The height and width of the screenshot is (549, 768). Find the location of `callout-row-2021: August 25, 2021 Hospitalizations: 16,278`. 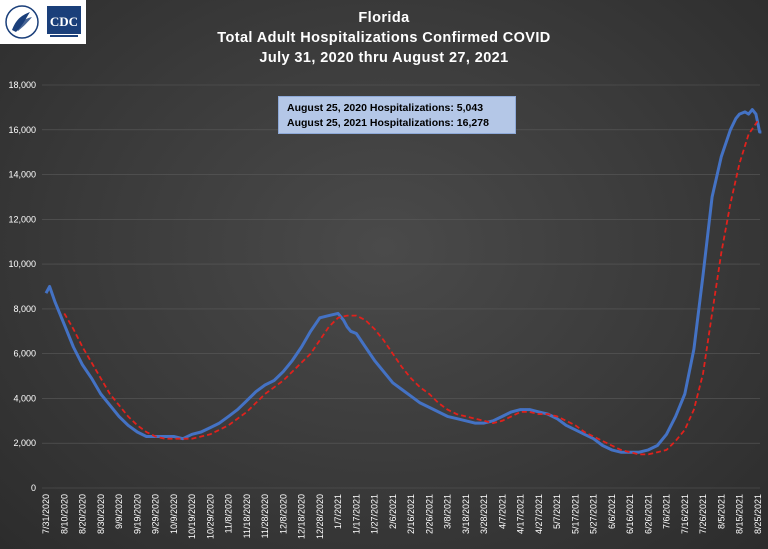

callout-row-2021: August 25, 2021 Hospitalizations: 16,278 is located at coordinates (397, 123).